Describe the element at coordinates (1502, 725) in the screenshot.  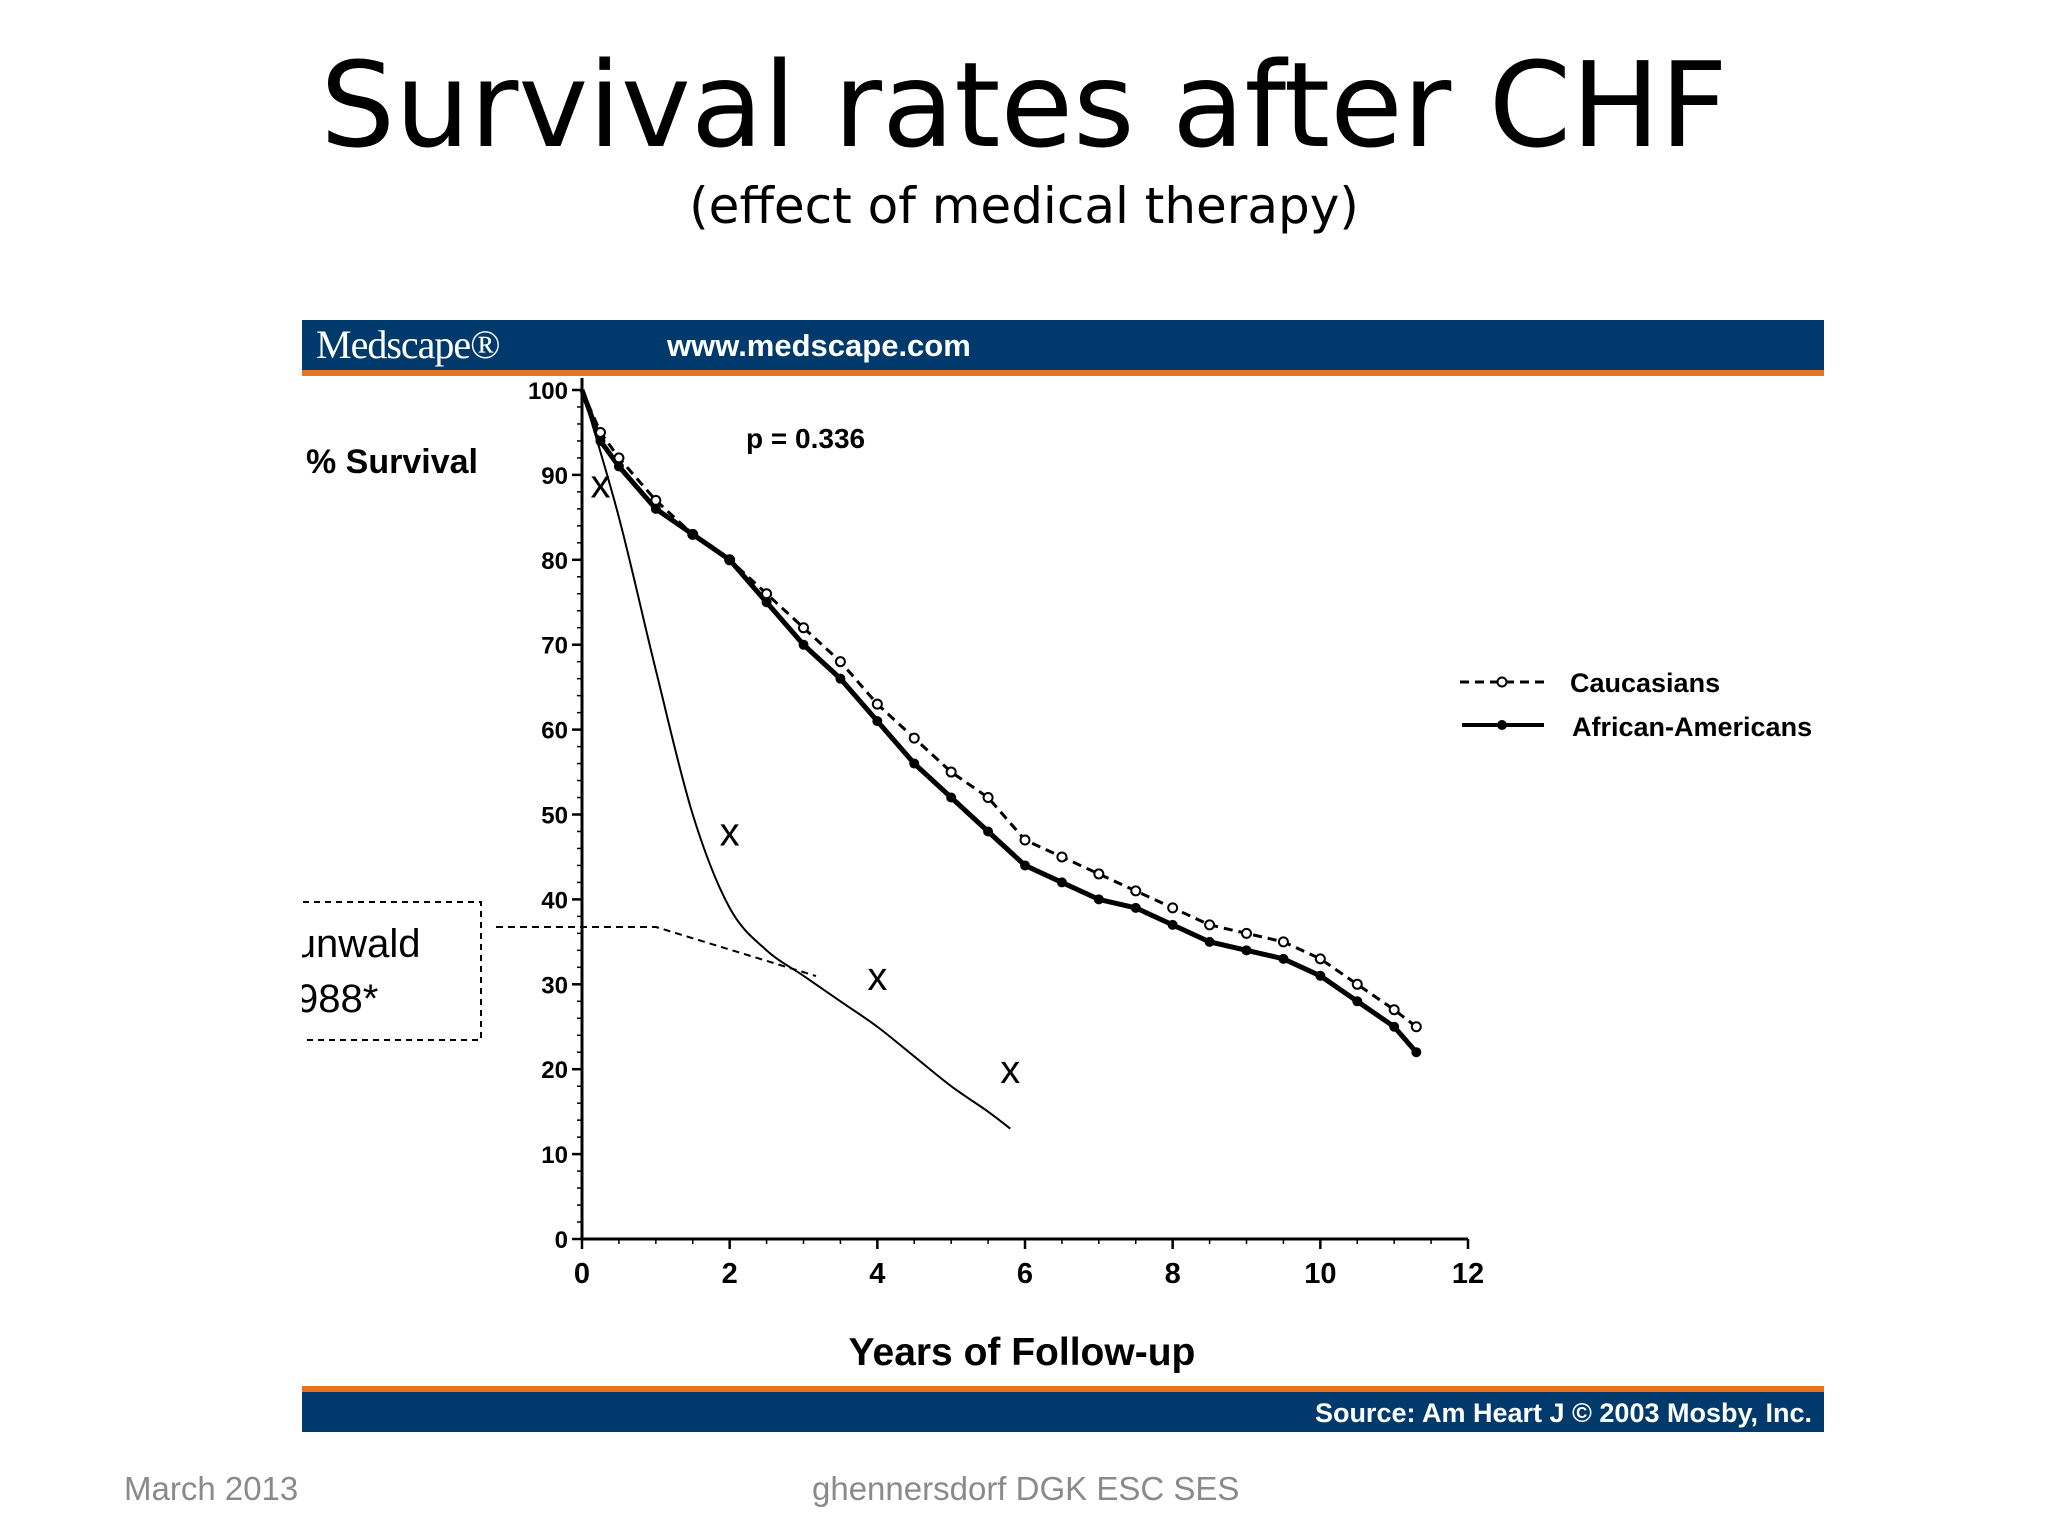
I see `legend-marker-african-americans` at that location.